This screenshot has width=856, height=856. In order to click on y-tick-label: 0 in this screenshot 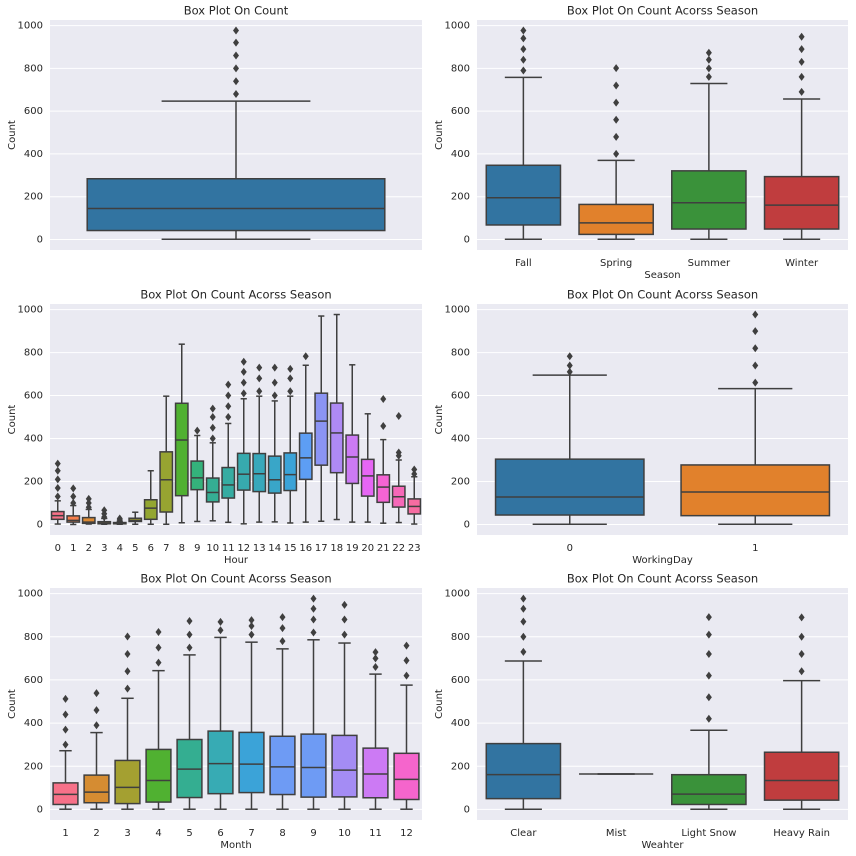, I will do `click(467, 524)`.